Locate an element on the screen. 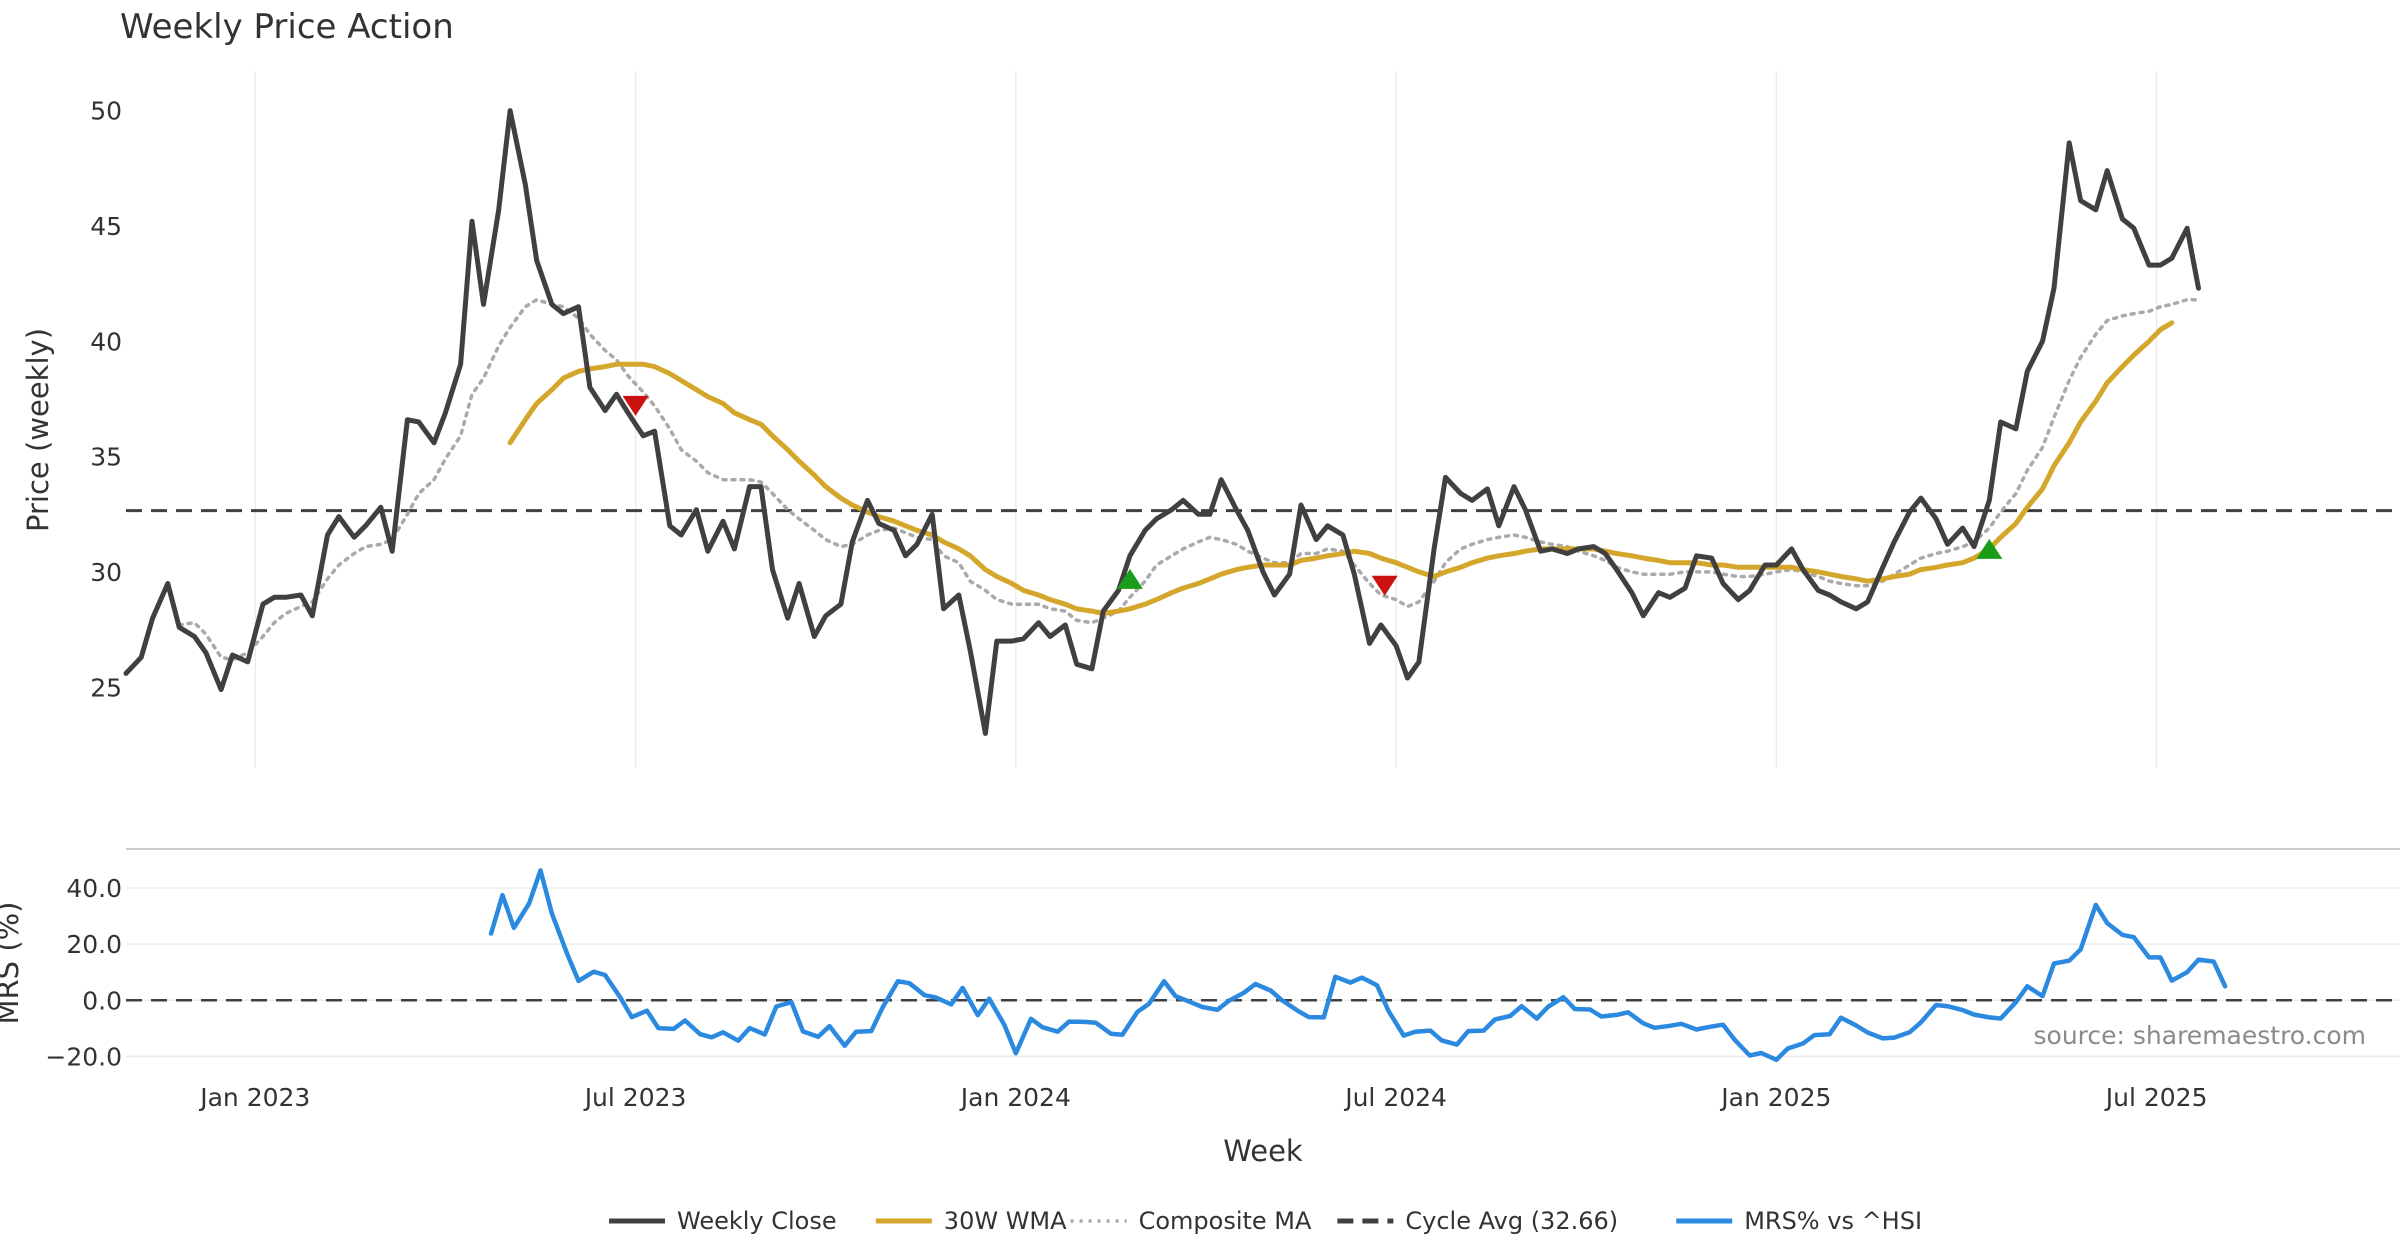 This screenshot has height=1260, width=2400. signal-markers is located at coordinates (1312, 495).